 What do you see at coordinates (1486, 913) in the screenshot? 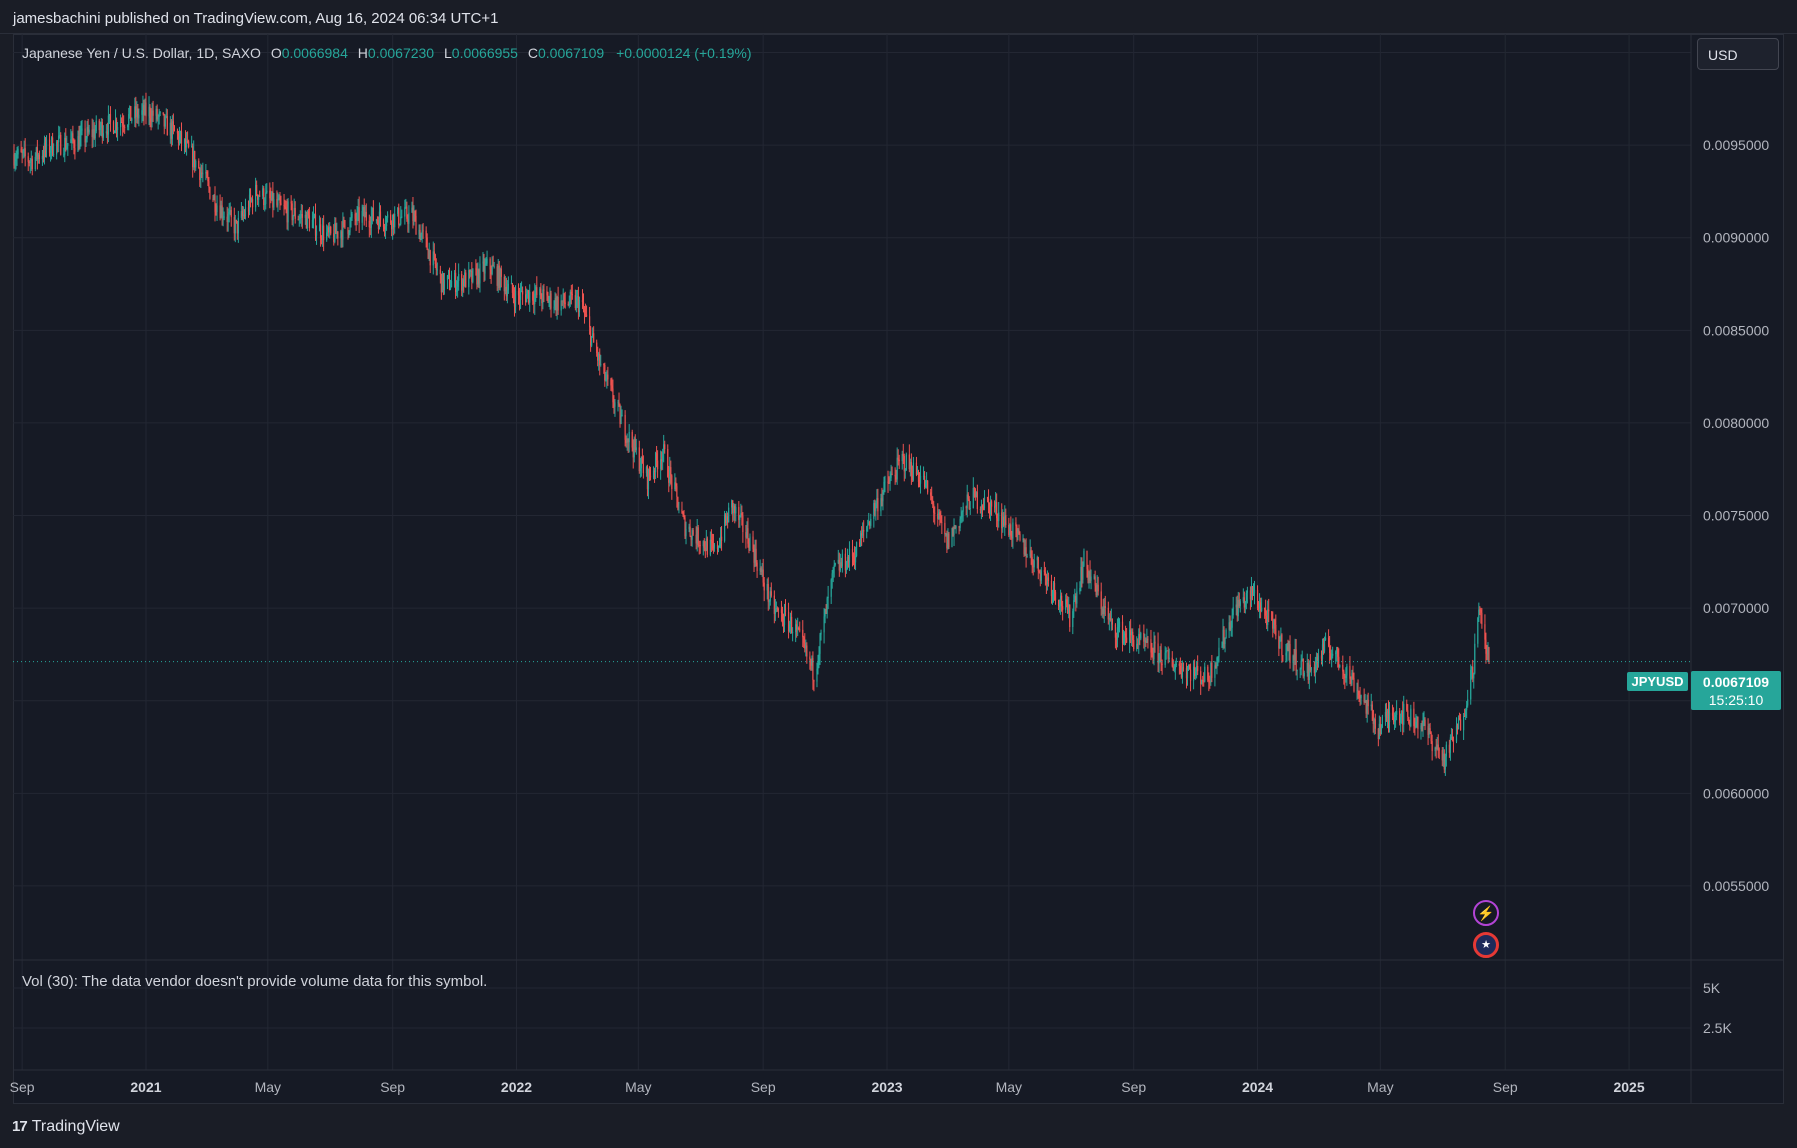
I see `lightning-icon: ⚡` at bounding box center [1486, 913].